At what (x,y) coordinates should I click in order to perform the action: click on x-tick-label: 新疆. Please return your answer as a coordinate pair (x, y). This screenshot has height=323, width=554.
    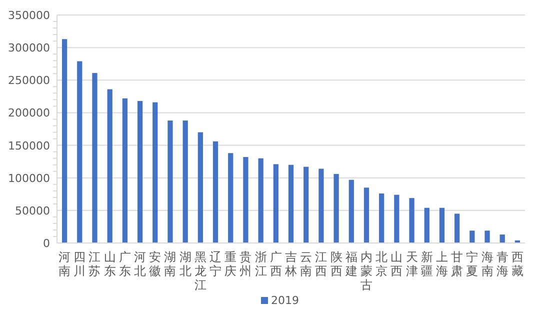
    Looking at the image, I should click on (426, 264).